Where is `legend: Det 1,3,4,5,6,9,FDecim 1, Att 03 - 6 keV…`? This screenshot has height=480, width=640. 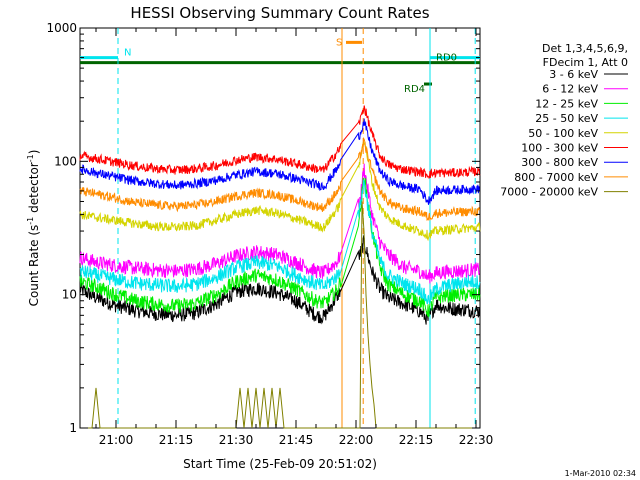
legend: Det 1,3,4,5,6,9,FDecim 1, Att 03 - 6 keV… is located at coordinates (564, 120).